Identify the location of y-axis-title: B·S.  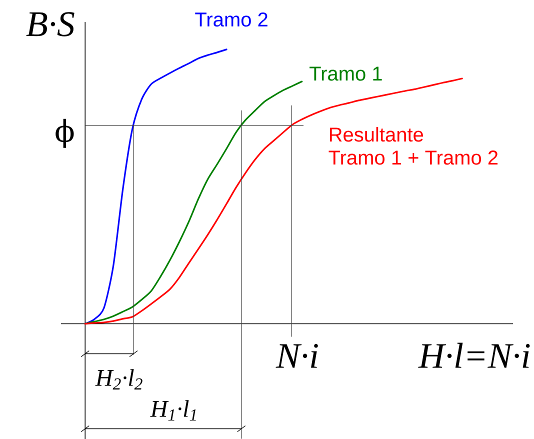
(50, 24).